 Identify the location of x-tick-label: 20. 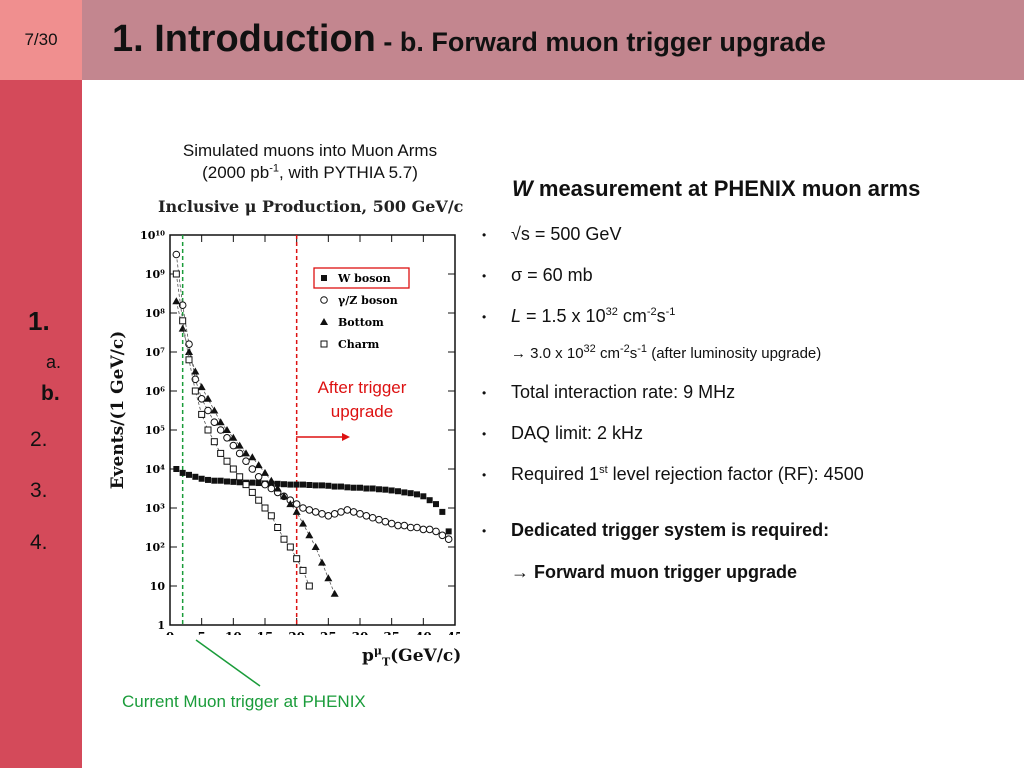
(296, 632).